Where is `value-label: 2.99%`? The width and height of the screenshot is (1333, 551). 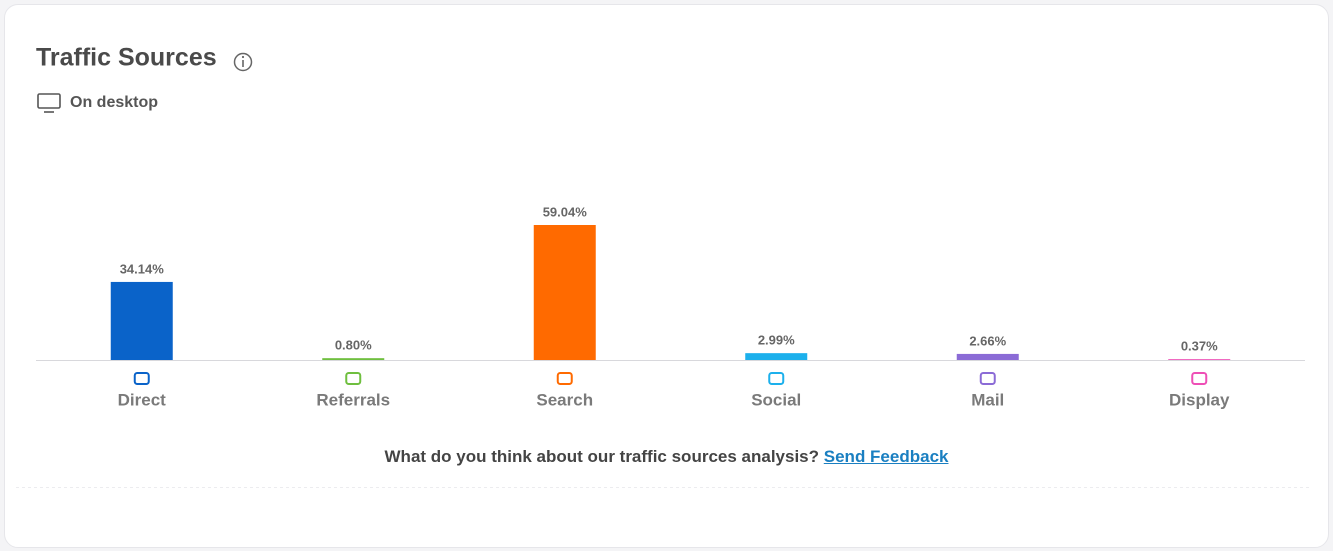 value-label: 2.99% is located at coordinates (776, 340).